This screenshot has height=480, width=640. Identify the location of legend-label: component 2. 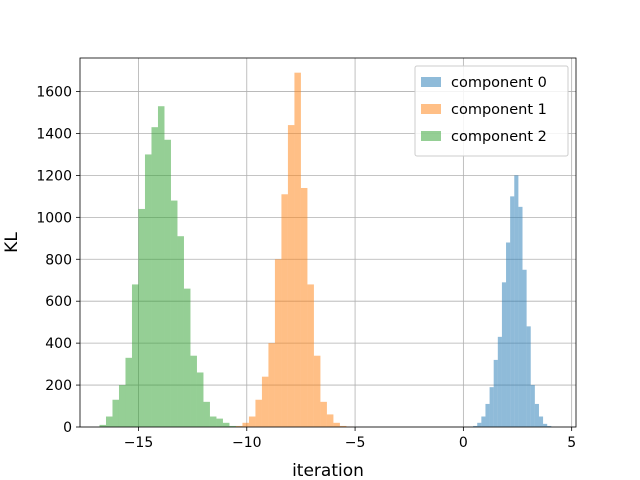
(499, 137).